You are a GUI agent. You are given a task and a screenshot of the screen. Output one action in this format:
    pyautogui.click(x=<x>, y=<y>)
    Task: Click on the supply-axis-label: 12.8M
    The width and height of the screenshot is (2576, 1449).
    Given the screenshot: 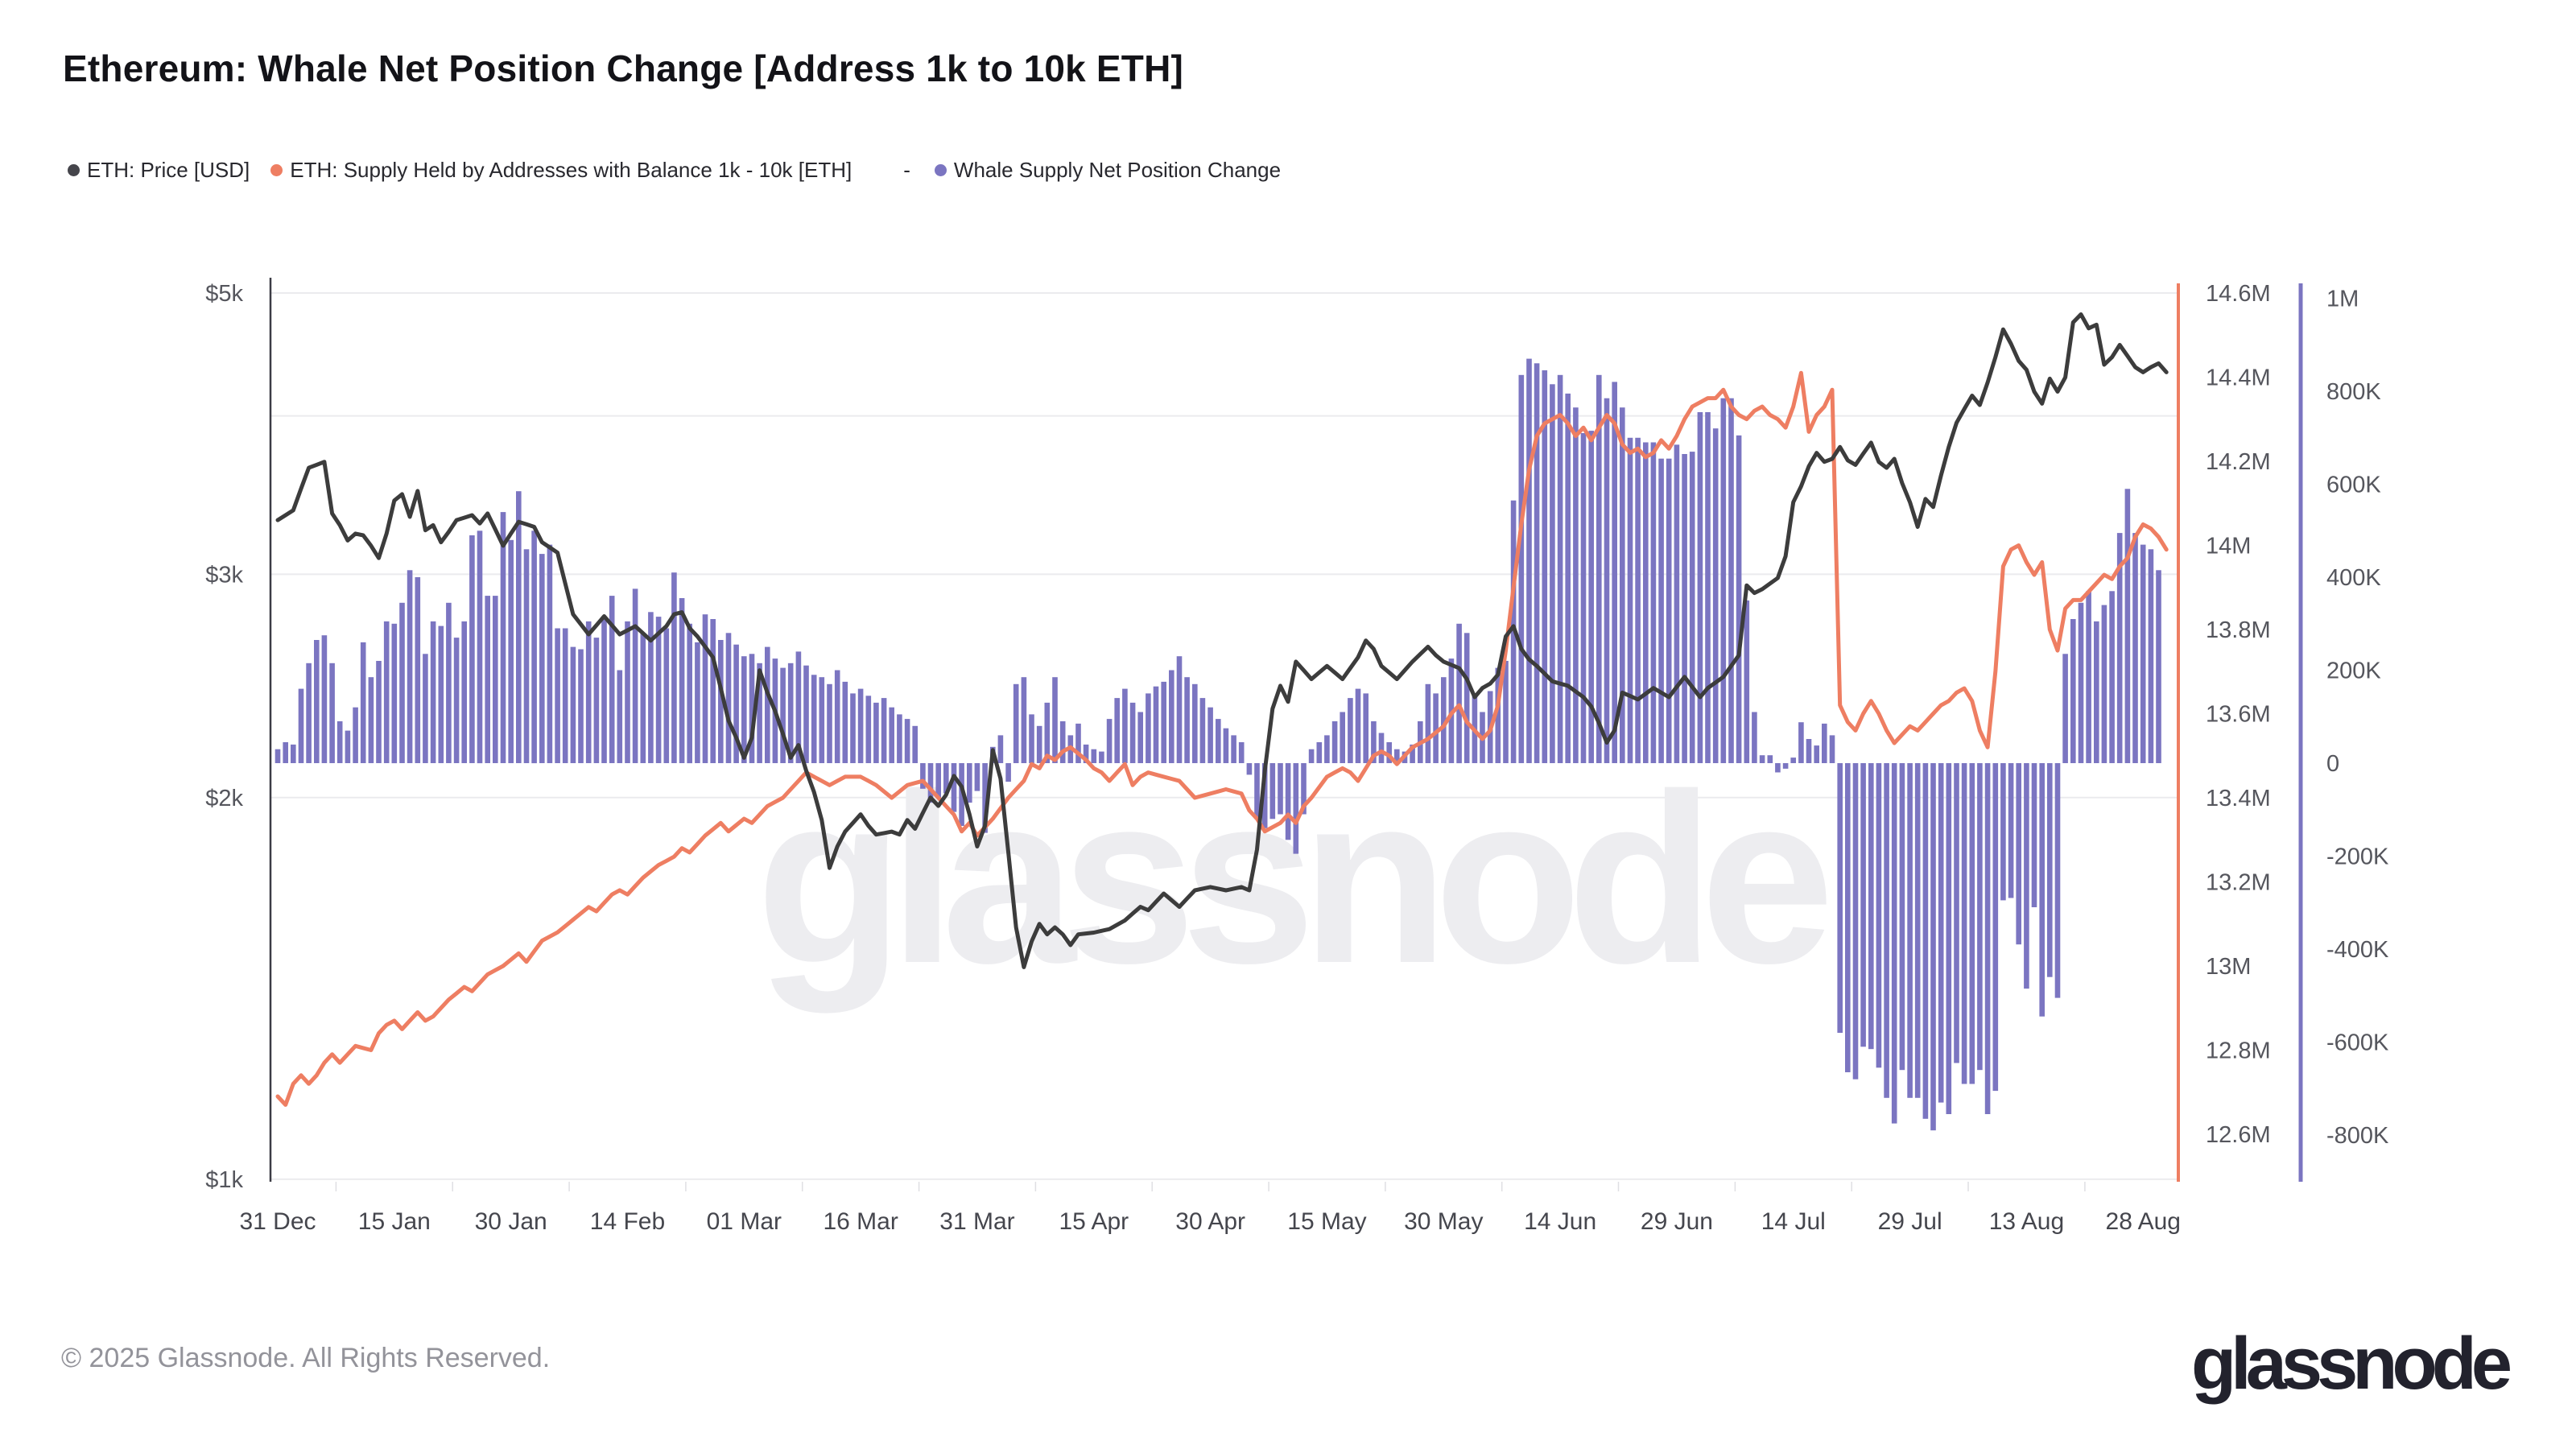 What is the action you would take?
    pyautogui.click(x=2238, y=1051)
    